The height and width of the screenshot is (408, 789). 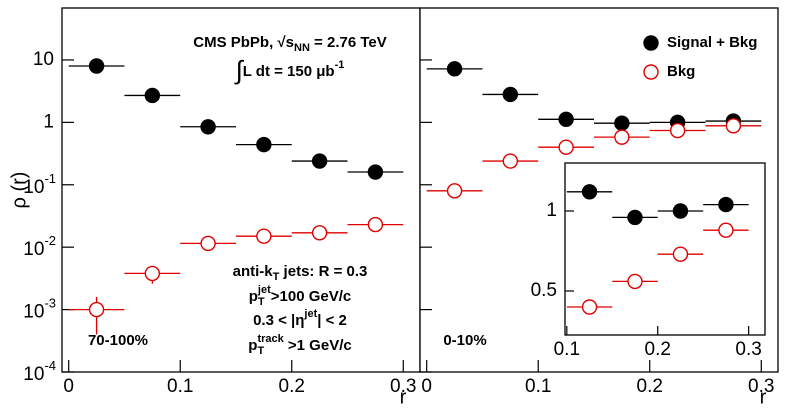 What do you see at coordinates (50, 178) in the screenshot?
I see `tick-exponent: -1` at bounding box center [50, 178].